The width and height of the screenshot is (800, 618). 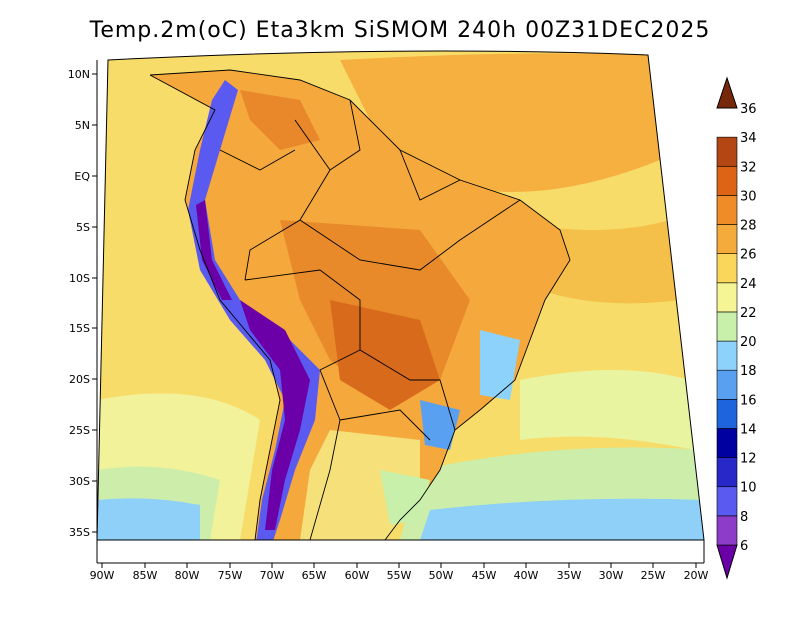 What do you see at coordinates (748, 313) in the screenshot?
I see `colorbar-label: 22` at bounding box center [748, 313].